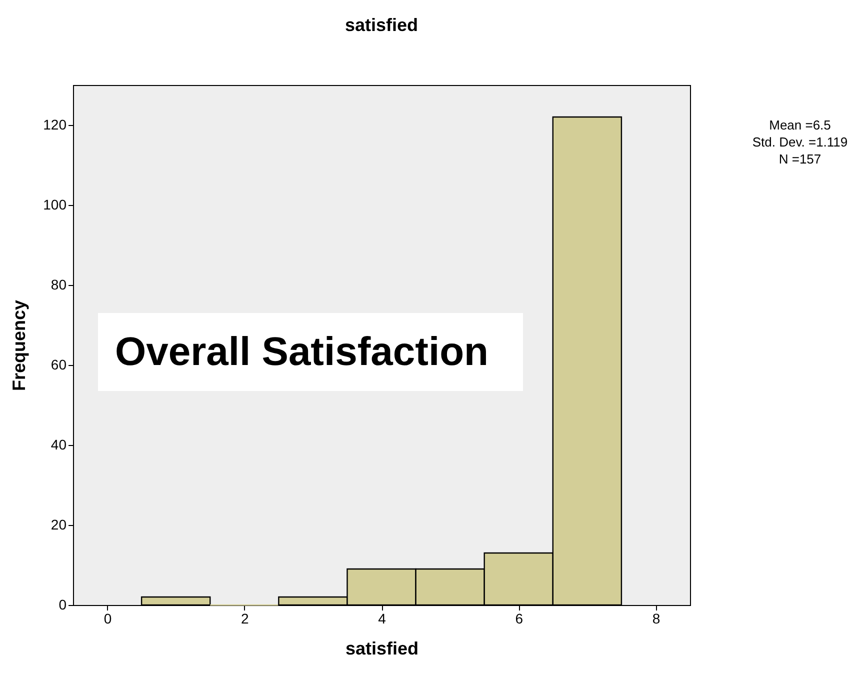 This screenshot has width=866, height=678. I want to click on annotation: Overall Satisfaction, so click(301, 352).